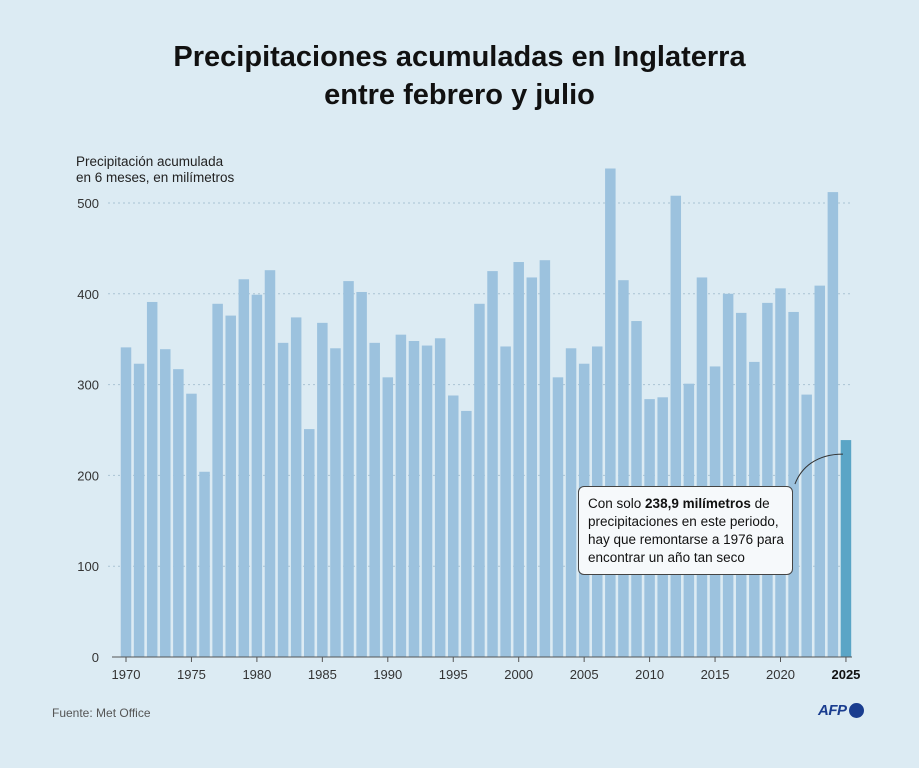 Image resolution: width=919 pixels, height=768 pixels. What do you see at coordinates (101, 713) in the screenshot?
I see `source-note: Fuente: Met Office` at bounding box center [101, 713].